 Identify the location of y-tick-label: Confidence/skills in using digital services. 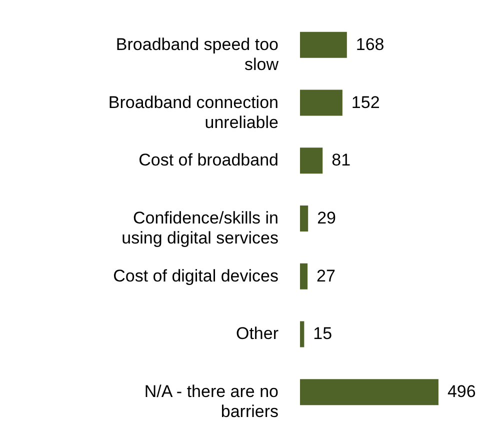
(200, 228).